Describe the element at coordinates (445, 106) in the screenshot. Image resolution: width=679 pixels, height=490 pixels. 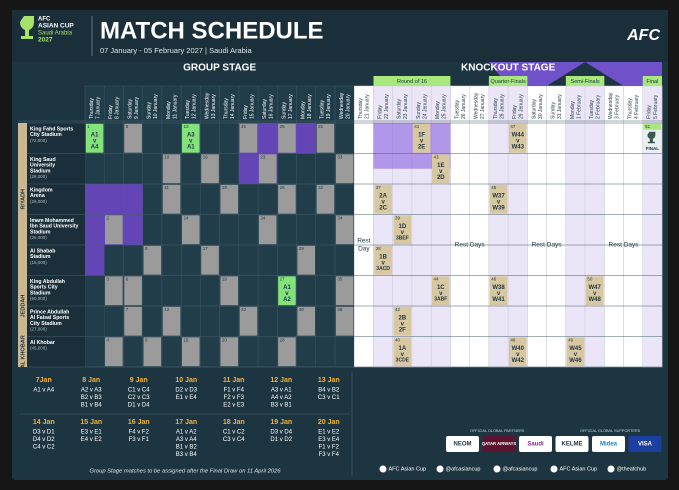
I see `day-header: 25 January` at that location.